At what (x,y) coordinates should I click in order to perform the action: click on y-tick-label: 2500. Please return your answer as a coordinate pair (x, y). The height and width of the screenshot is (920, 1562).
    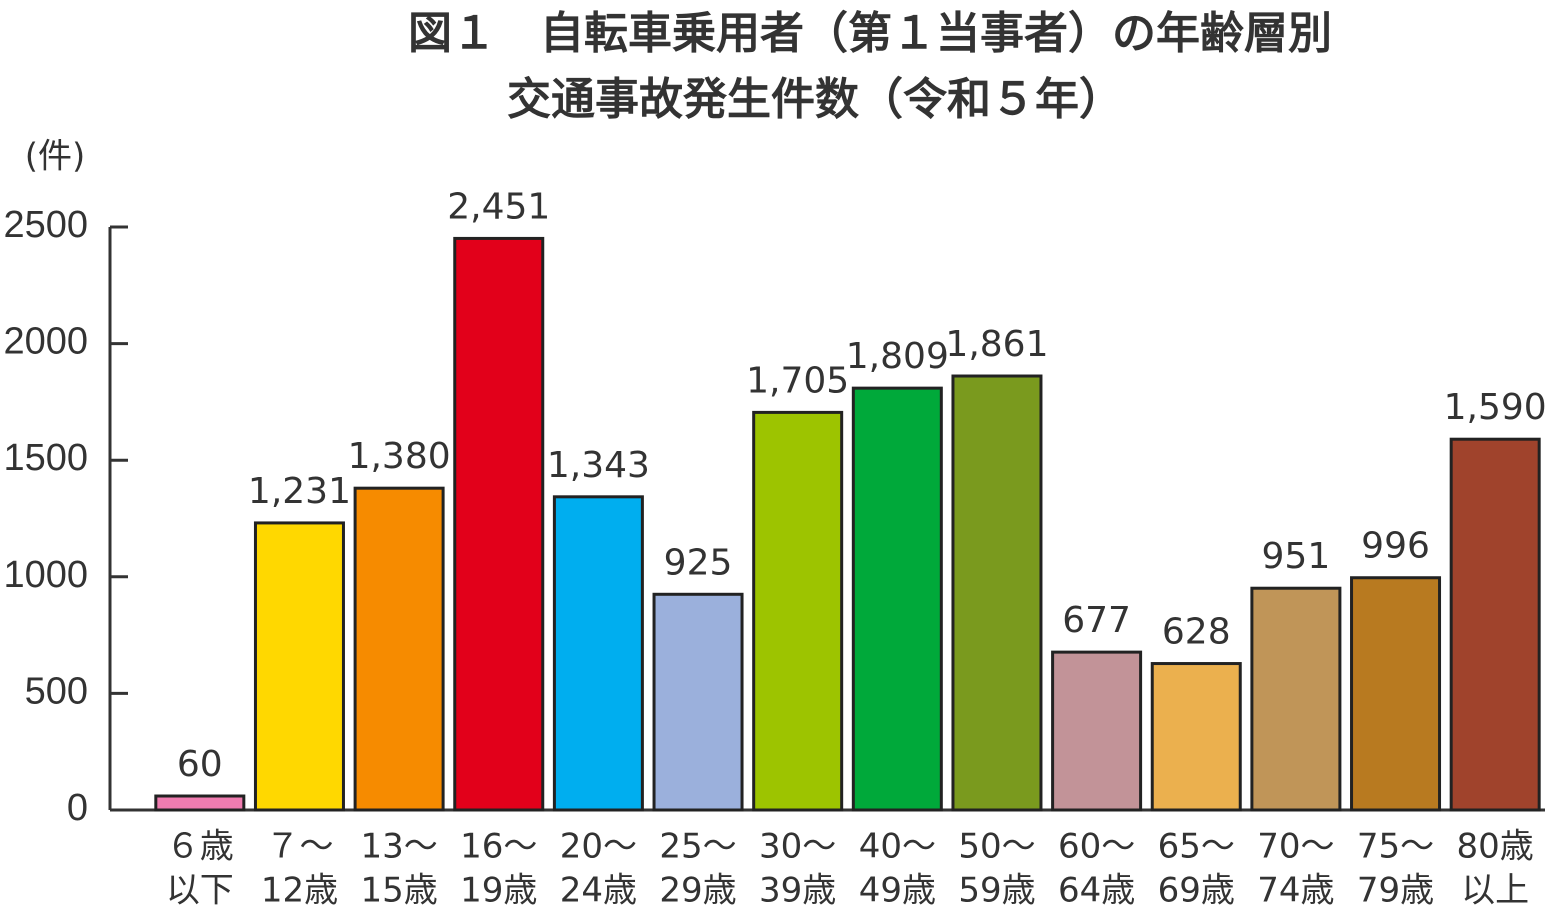
    Looking at the image, I should click on (45, 225).